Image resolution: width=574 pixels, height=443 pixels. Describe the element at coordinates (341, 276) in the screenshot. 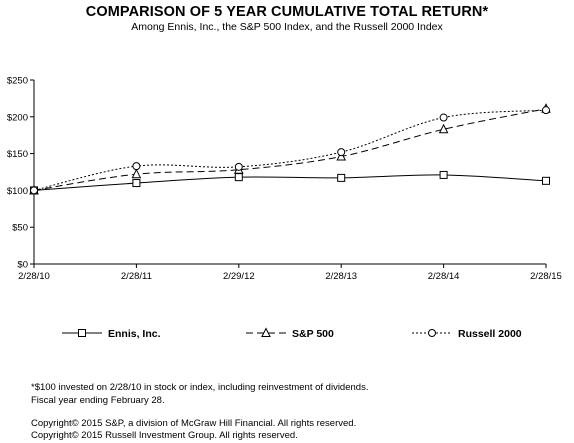

I see `x-tick-label: 2/28/13` at that location.